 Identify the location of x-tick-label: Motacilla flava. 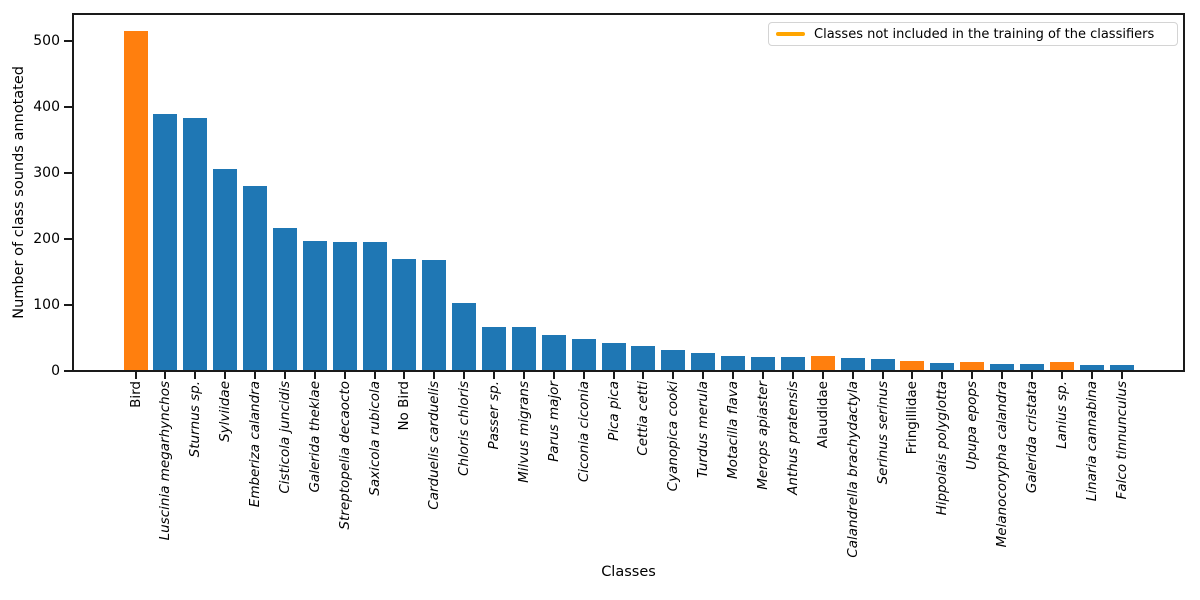
(733, 430).